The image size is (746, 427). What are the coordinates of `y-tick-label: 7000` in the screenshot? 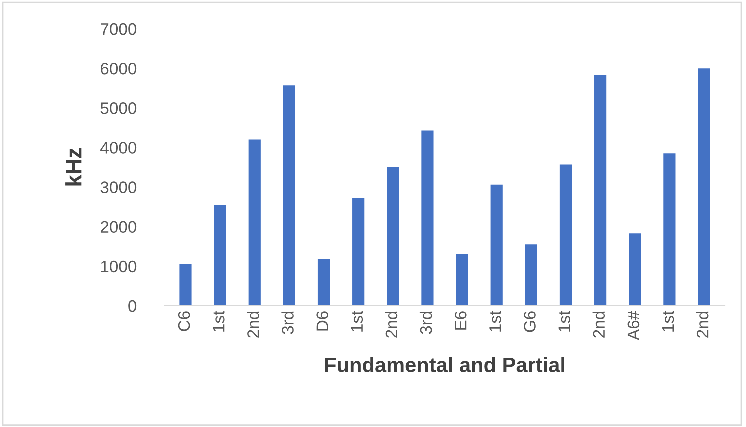 It's located at (119, 29).